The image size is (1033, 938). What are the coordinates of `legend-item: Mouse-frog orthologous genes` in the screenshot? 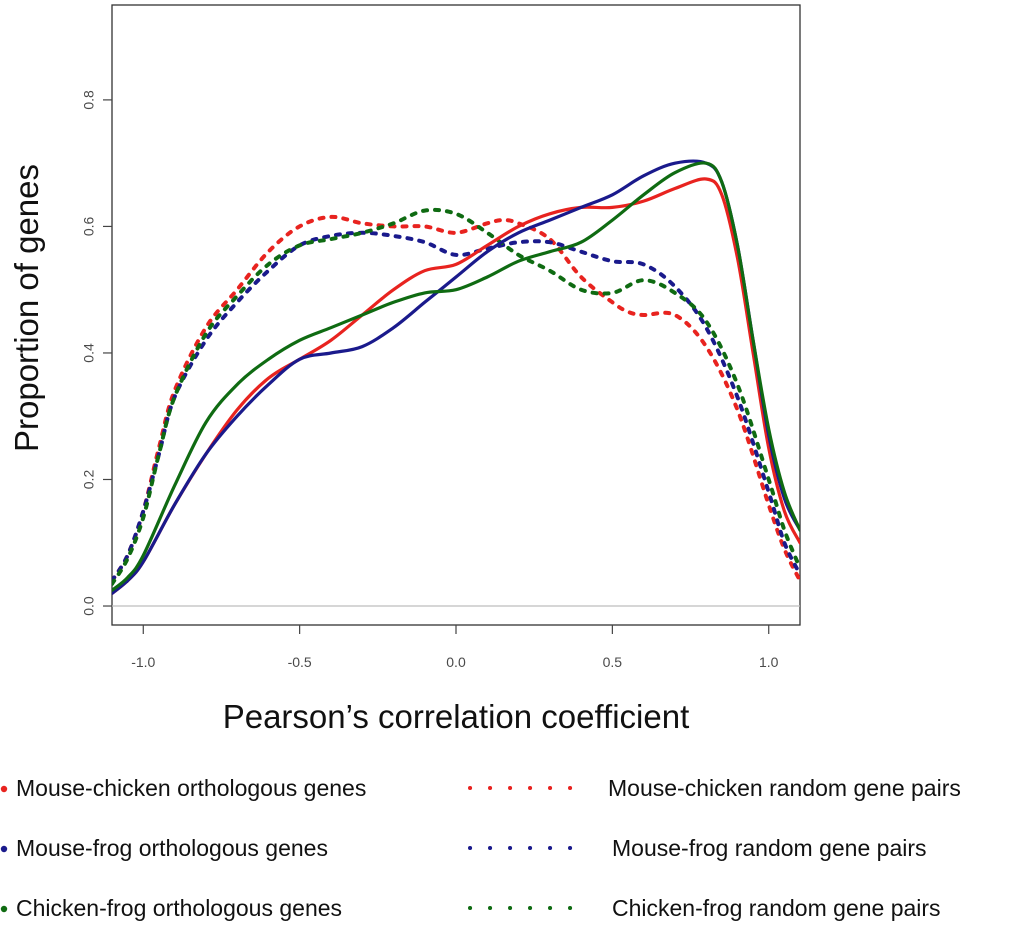 It's located at (164, 848).